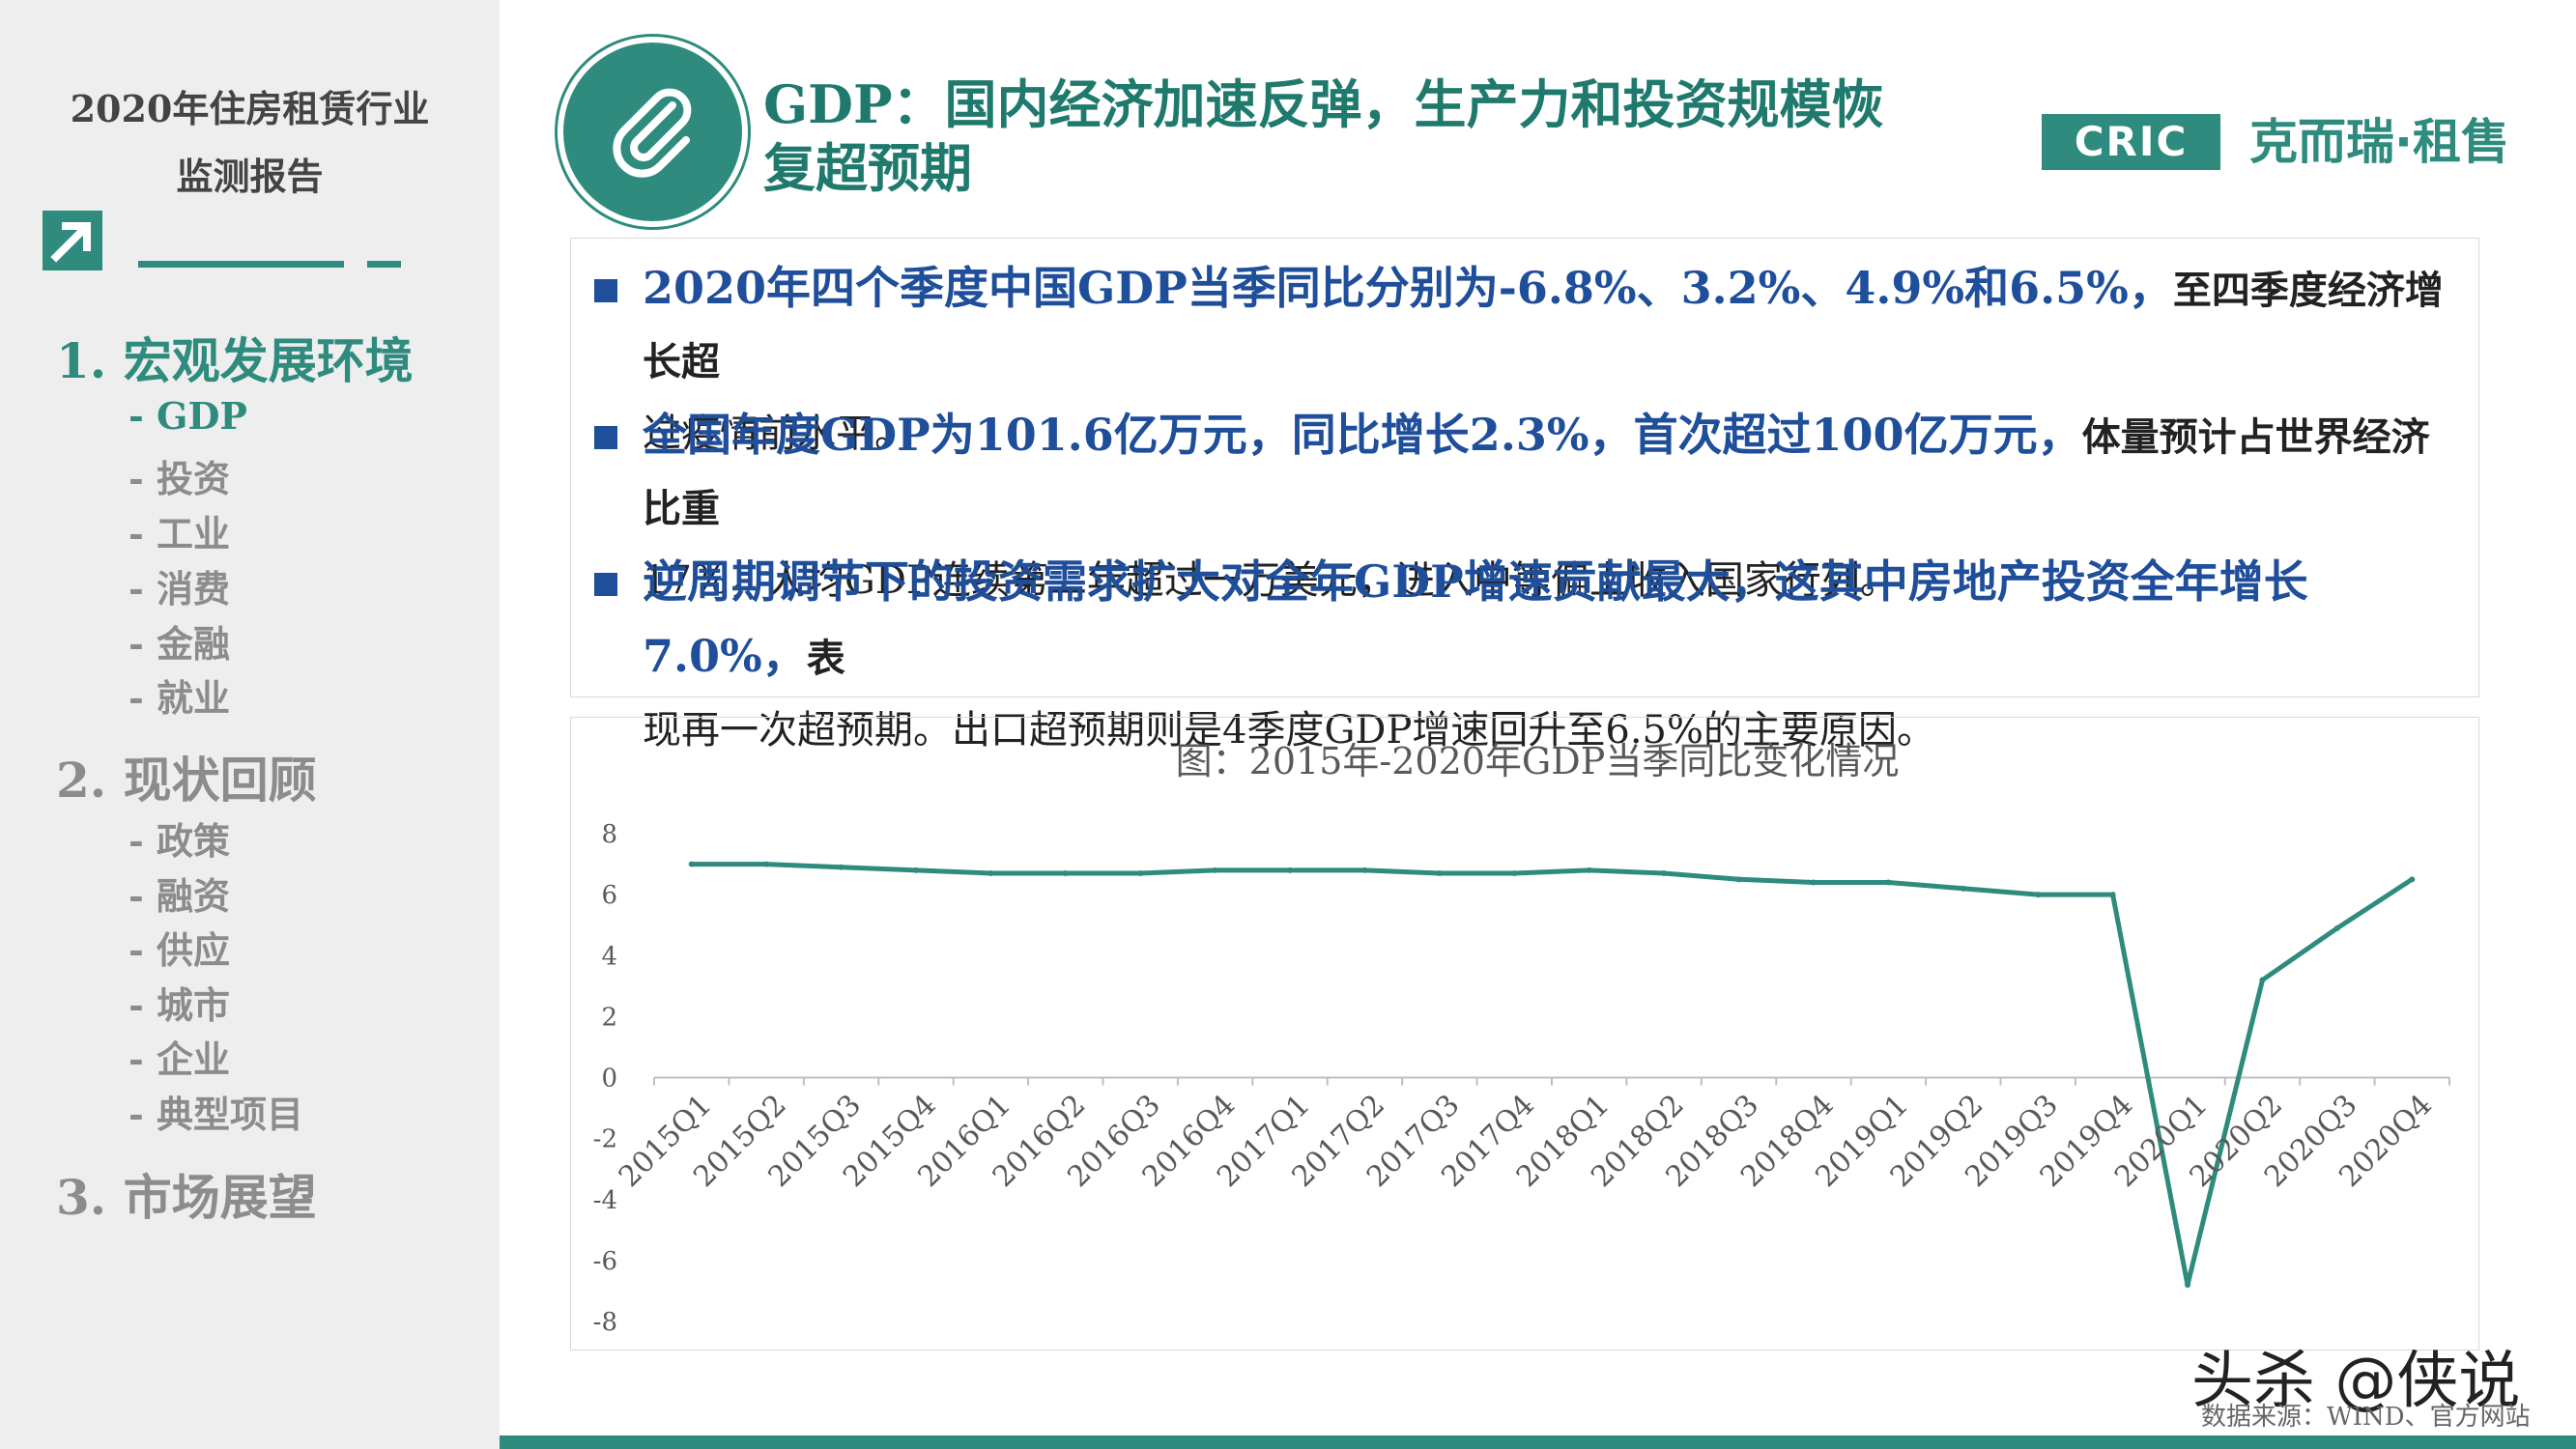  What do you see at coordinates (187, 1197) in the screenshot?
I see `nav-section-outlook: 3. 市场展望` at bounding box center [187, 1197].